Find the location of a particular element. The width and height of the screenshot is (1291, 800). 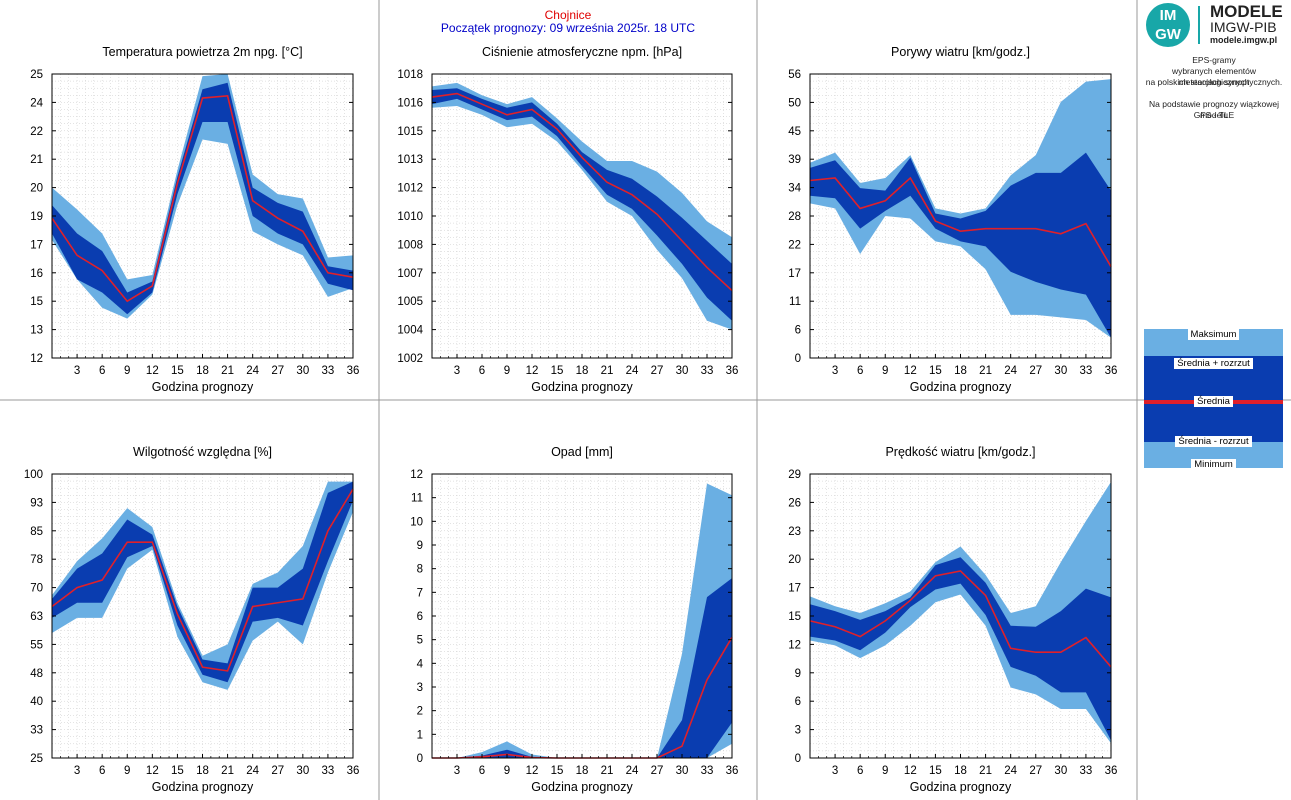

y-tick-label: 1002 is located at coordinates (410, 359).